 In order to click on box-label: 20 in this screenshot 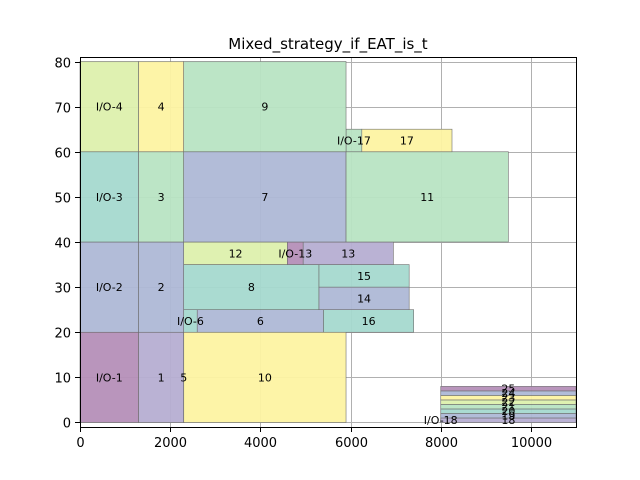, I will do `click(508, 411)`.